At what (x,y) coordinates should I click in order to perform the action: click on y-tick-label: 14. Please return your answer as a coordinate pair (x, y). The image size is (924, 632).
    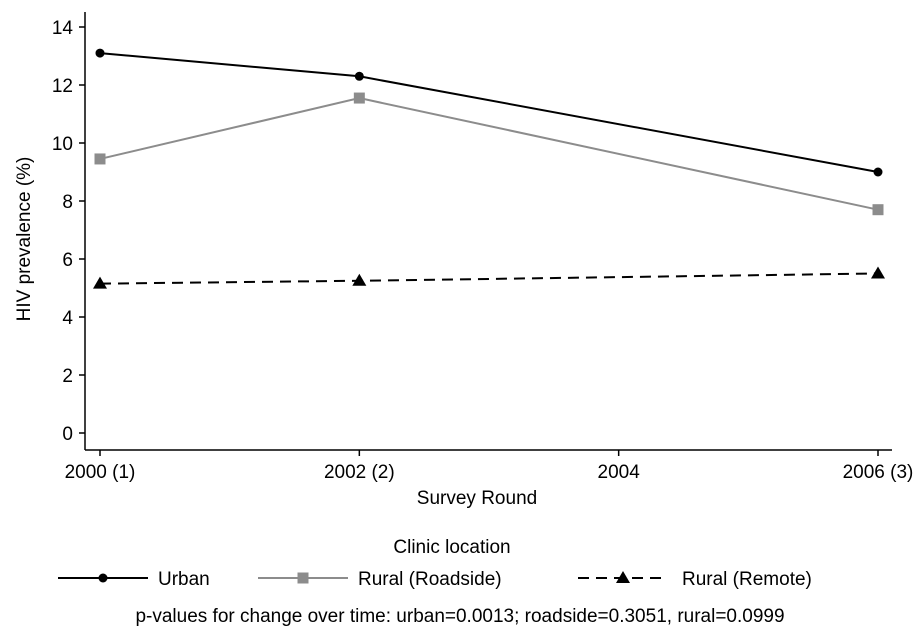
    Looking at the image, I should click on (63, 28).